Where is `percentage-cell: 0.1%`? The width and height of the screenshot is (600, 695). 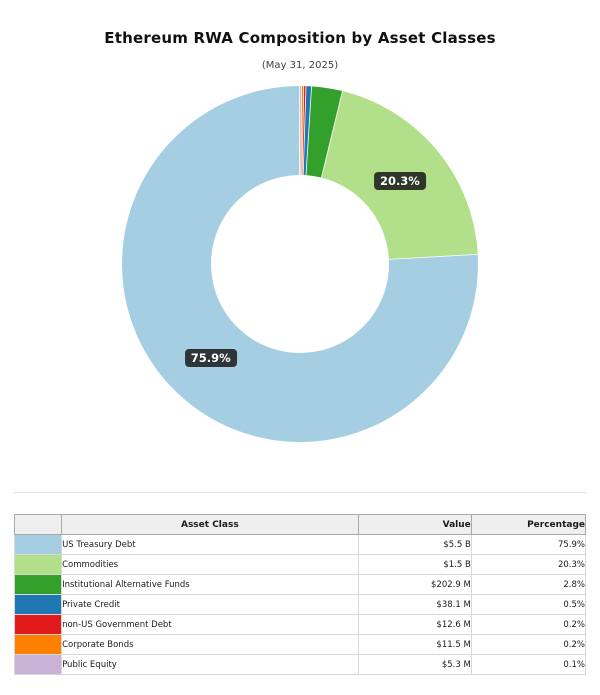 percentage-cell: 0.1% is located at coordinates (528, 664).